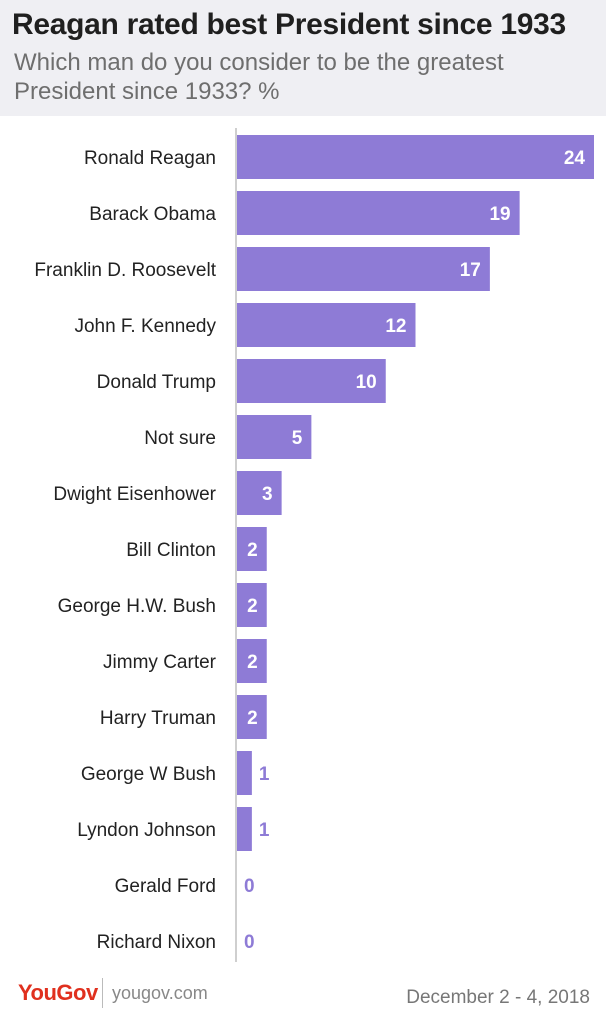 Image resolution: width=606 pixels, height=1020 pixels. Describe the element at coordinates (125, 270) in the screenshot. I see `category-label: Franklin D. Roosevelt` at that location.